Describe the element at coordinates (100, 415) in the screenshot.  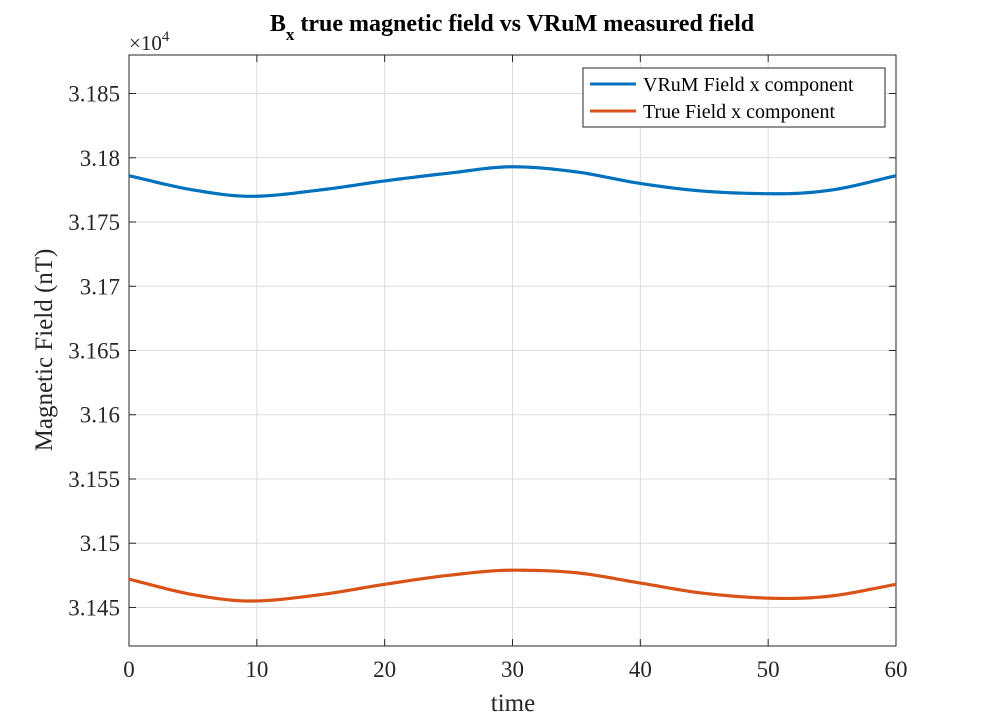
I see `y-tick-label: 3.16` at that location.